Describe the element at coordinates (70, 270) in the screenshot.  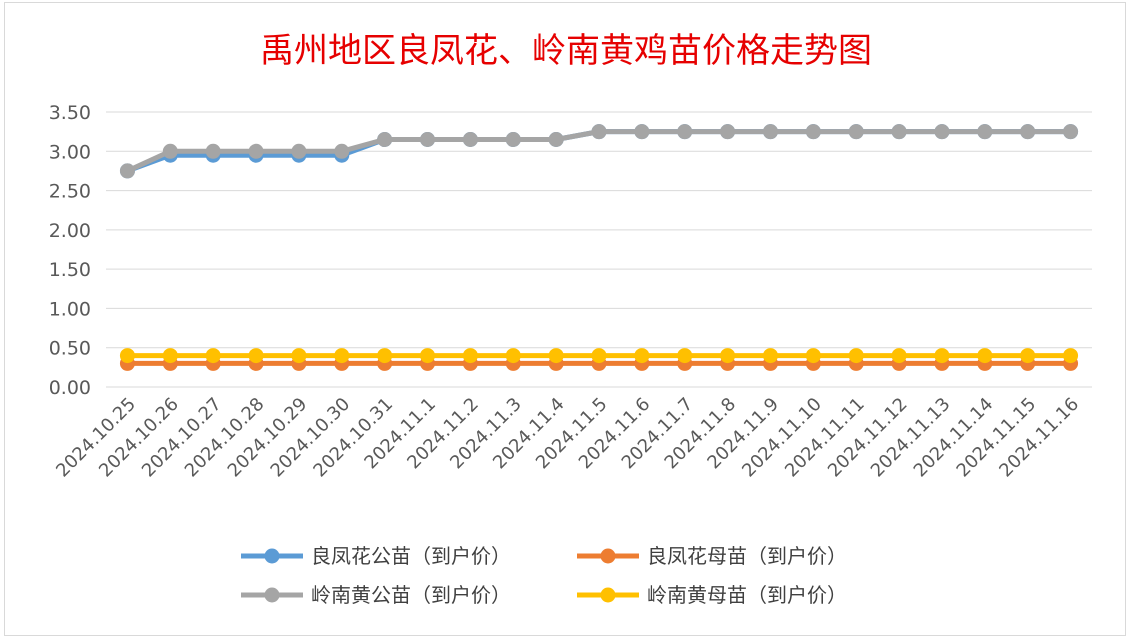
I see `y-tick-label: 1.50` at that location.